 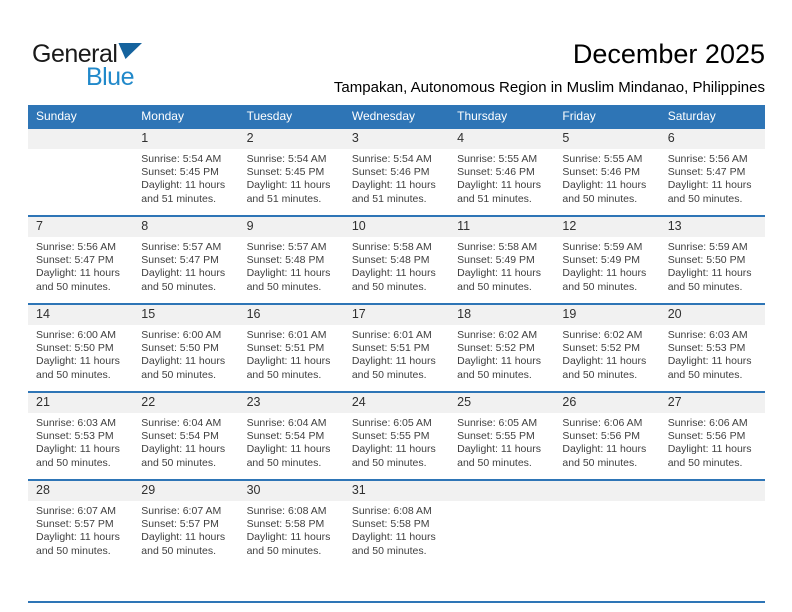 What do you see at coordinates (286, 335) in the screenshot?
I see `sunrise-text: Sunrise: 6:01 AM` at bounding box center [286, 335].